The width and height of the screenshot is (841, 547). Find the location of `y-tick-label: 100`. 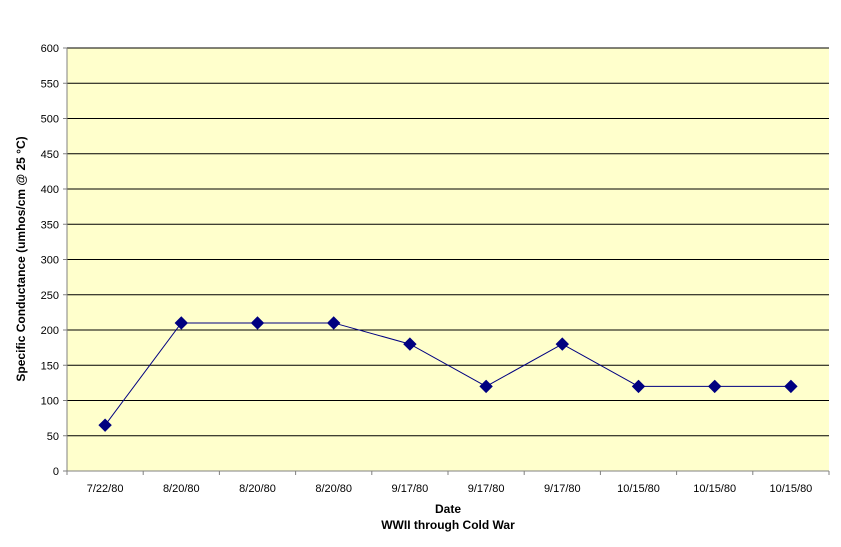

y-tick-label: 100 is located at coordinates (50, 402).